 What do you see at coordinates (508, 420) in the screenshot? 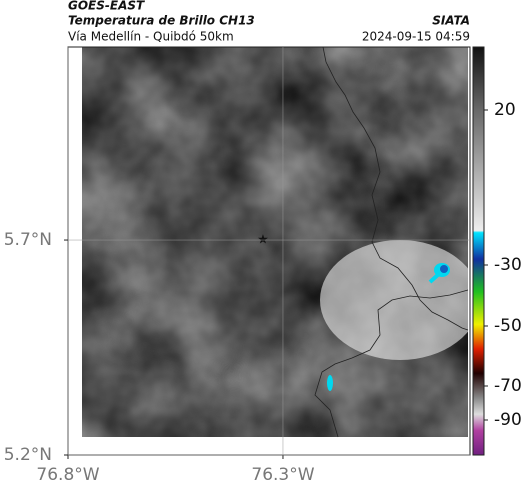
I see `colorbar-label: -90` at bounding box center [508, 420].